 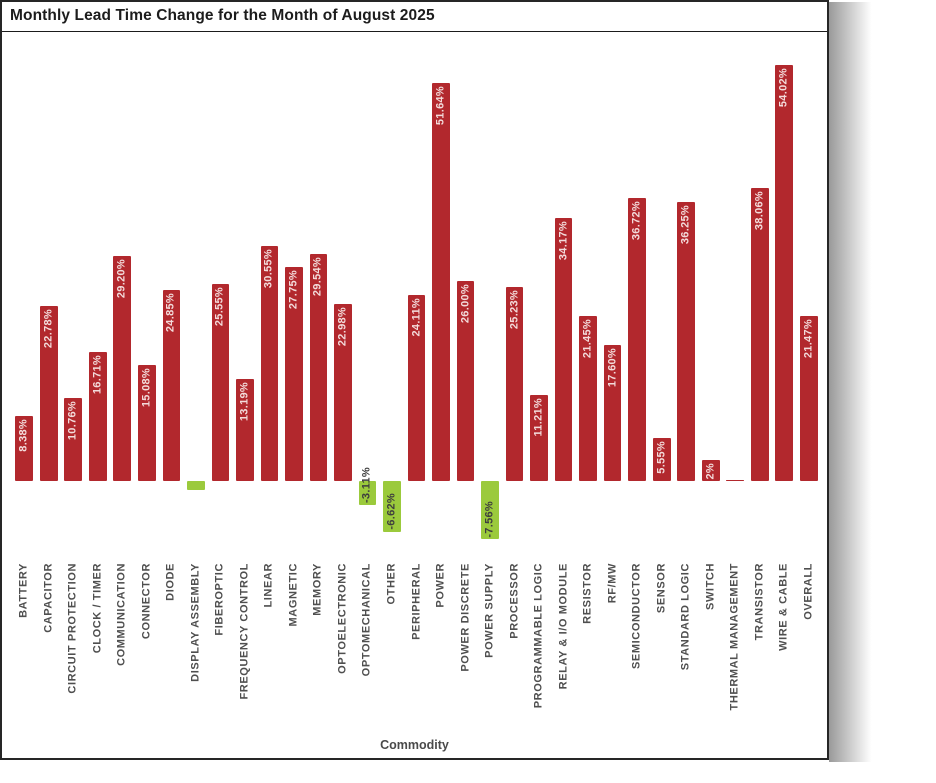 What do you see at coordinates (440, 106) in the screenshot?
I see `bar-value-label: 51.64%` at bounding box center [440, 106].